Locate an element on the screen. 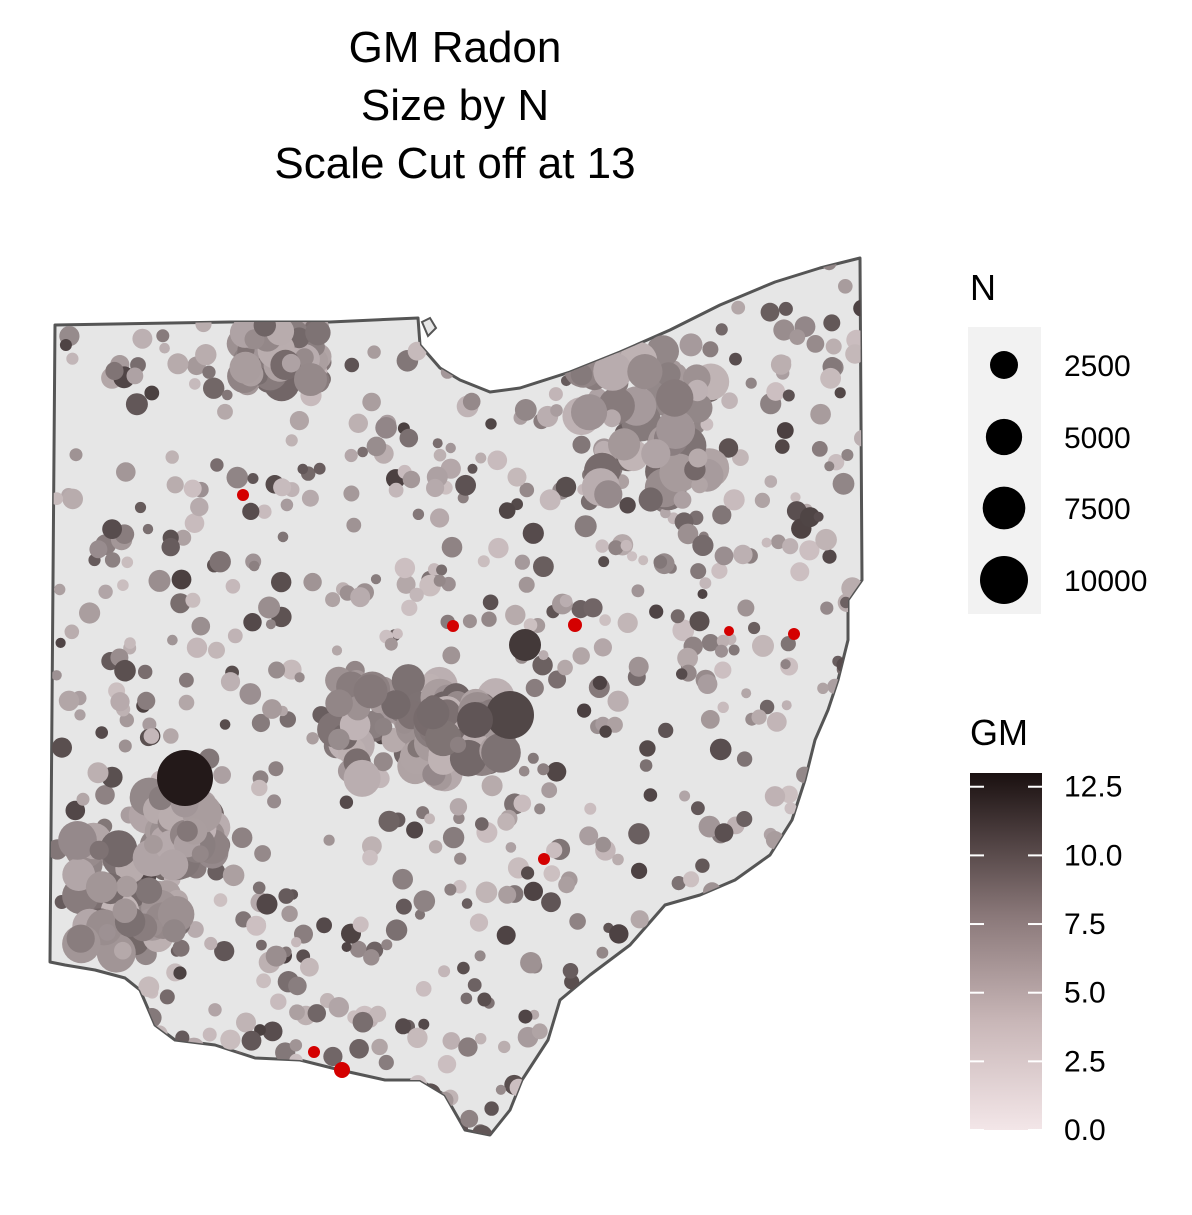 The height and width of the screenshot is (1215, 1192). color-legend-tick-label: 0.0 is located at coordinates (1085, 1130).